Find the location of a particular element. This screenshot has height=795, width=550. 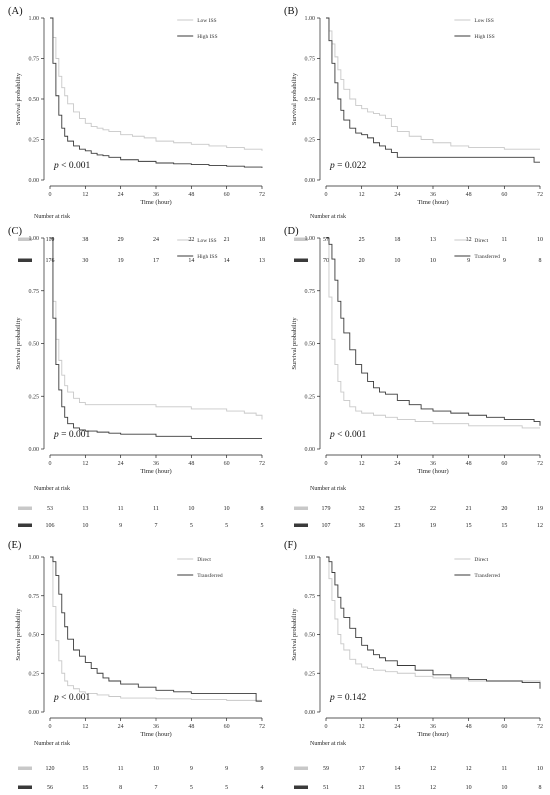

x-tick-label: 36 is located at coordinates (433, 464).